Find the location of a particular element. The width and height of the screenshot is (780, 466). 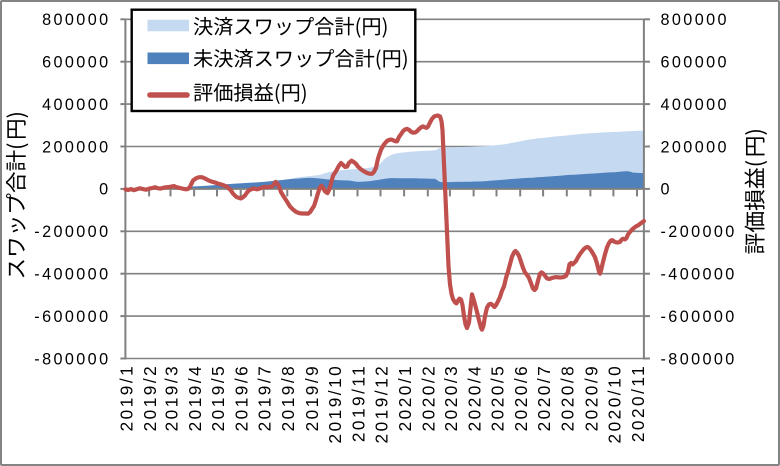

svg-text: 2020/3 is located at coordinates (451, 398).